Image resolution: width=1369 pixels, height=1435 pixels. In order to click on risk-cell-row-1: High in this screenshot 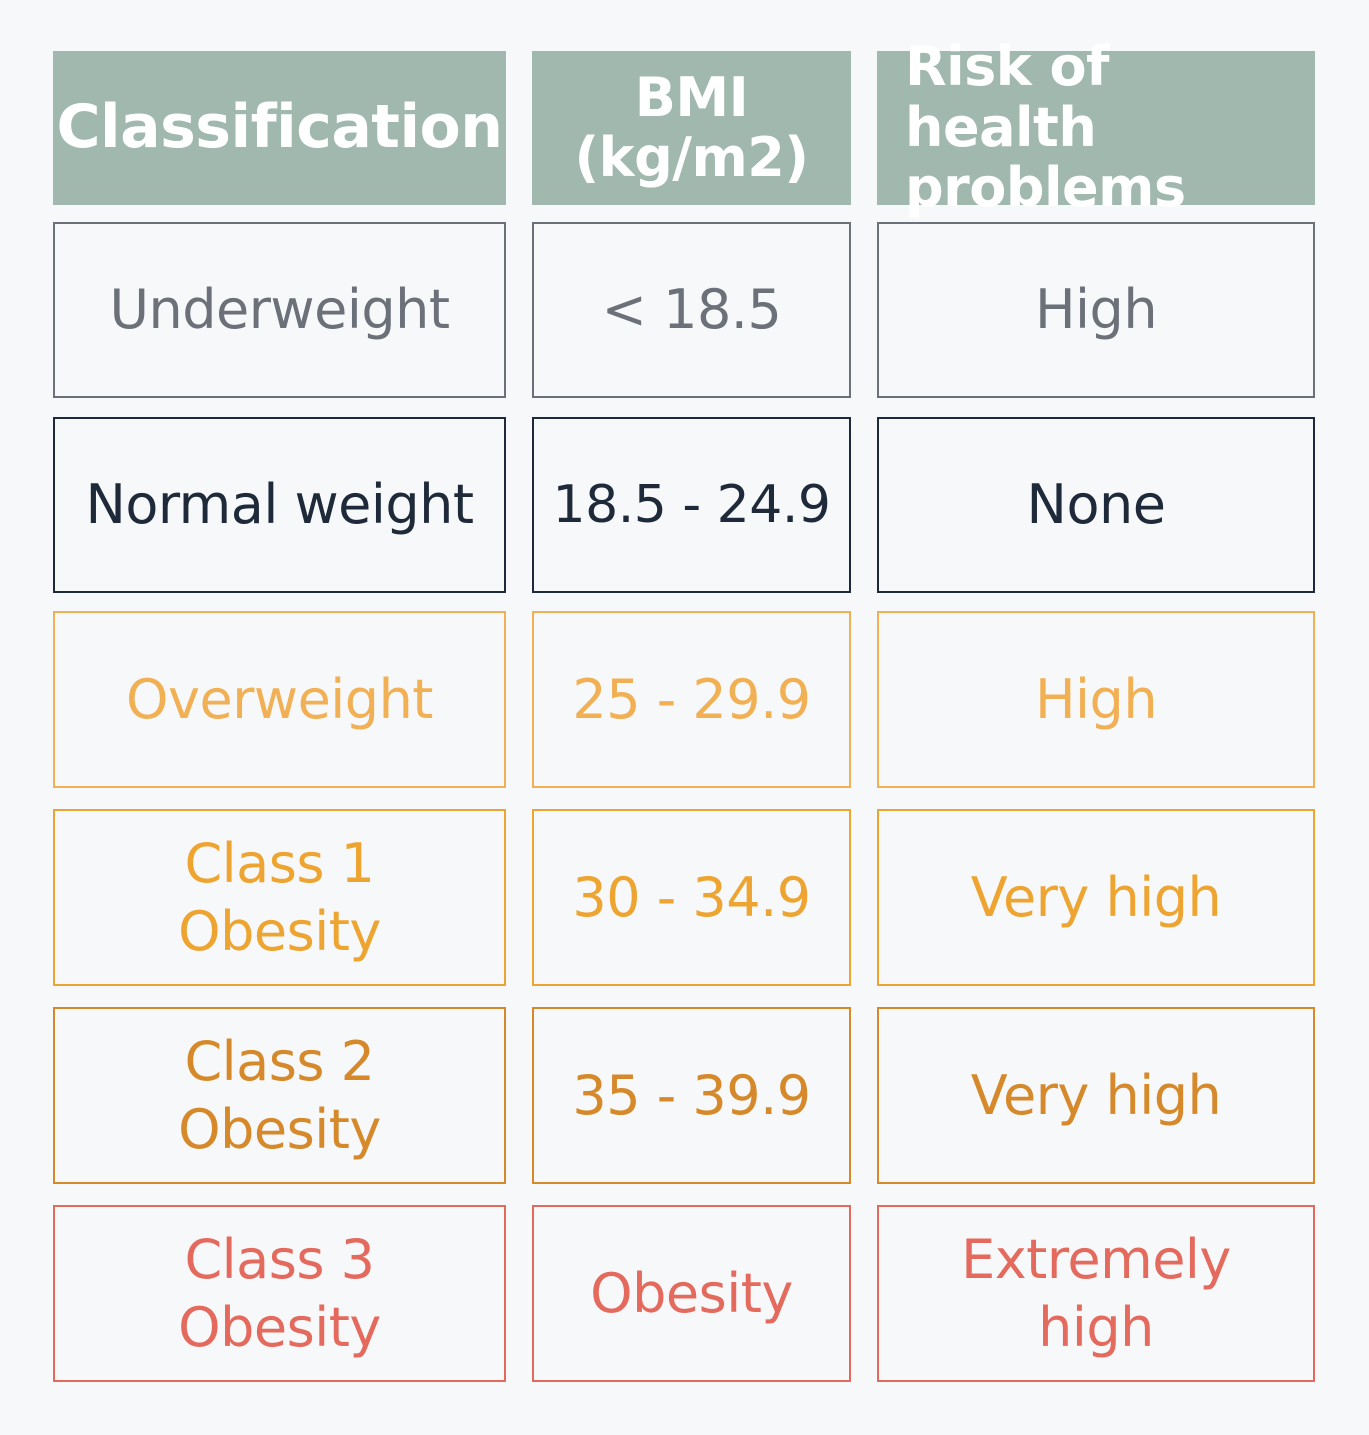, I will do `click(1096, 310)`.